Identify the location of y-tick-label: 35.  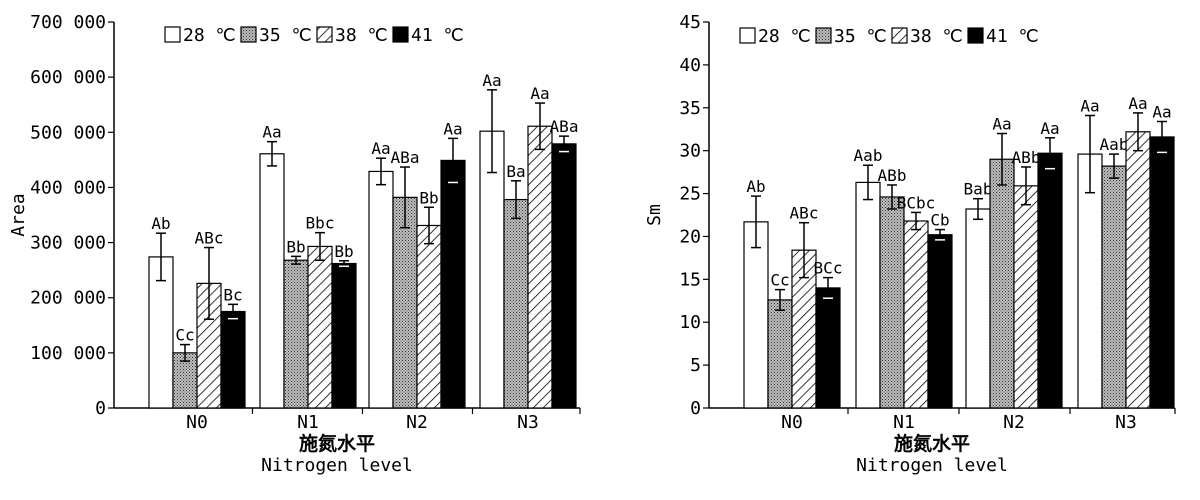
(690, 108).